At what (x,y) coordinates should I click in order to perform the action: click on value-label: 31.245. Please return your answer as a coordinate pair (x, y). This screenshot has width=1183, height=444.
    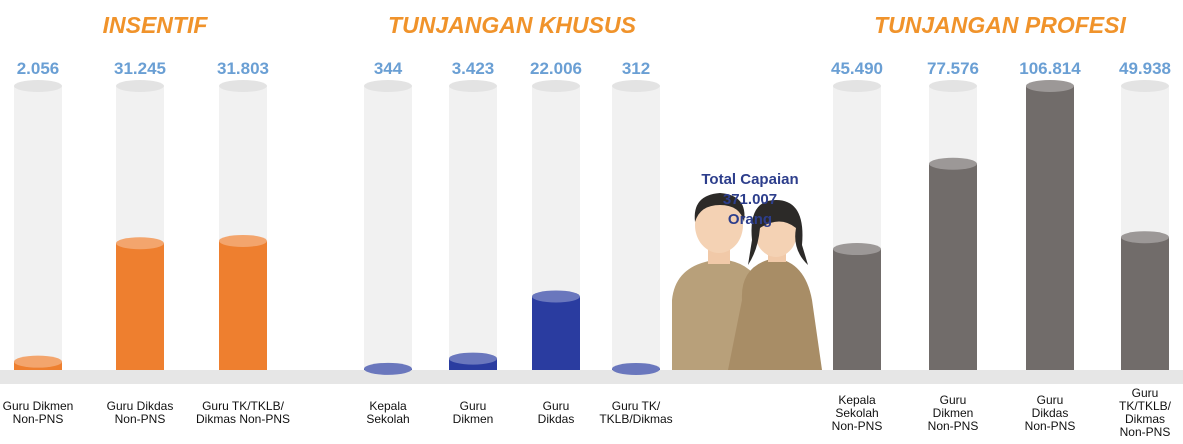
    Looking at the image, I should click on (140, 68).